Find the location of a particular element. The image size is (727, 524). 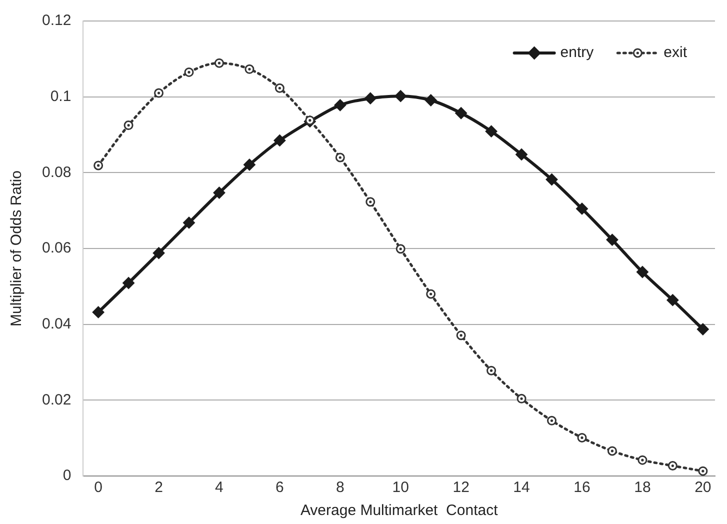

y-tick-label: 0 is located at coordinates (67, 475).